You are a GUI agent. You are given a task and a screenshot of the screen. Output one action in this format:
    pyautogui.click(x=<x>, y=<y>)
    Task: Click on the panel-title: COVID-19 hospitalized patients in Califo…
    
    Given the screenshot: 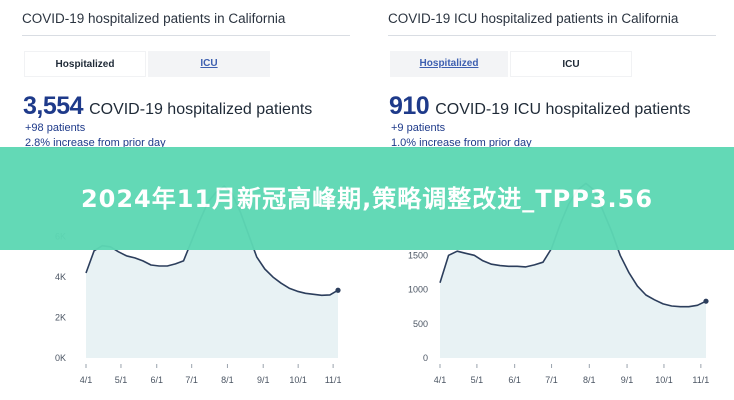 What is the action you would take?
    pyautogui.click(x=154, y=18)
    